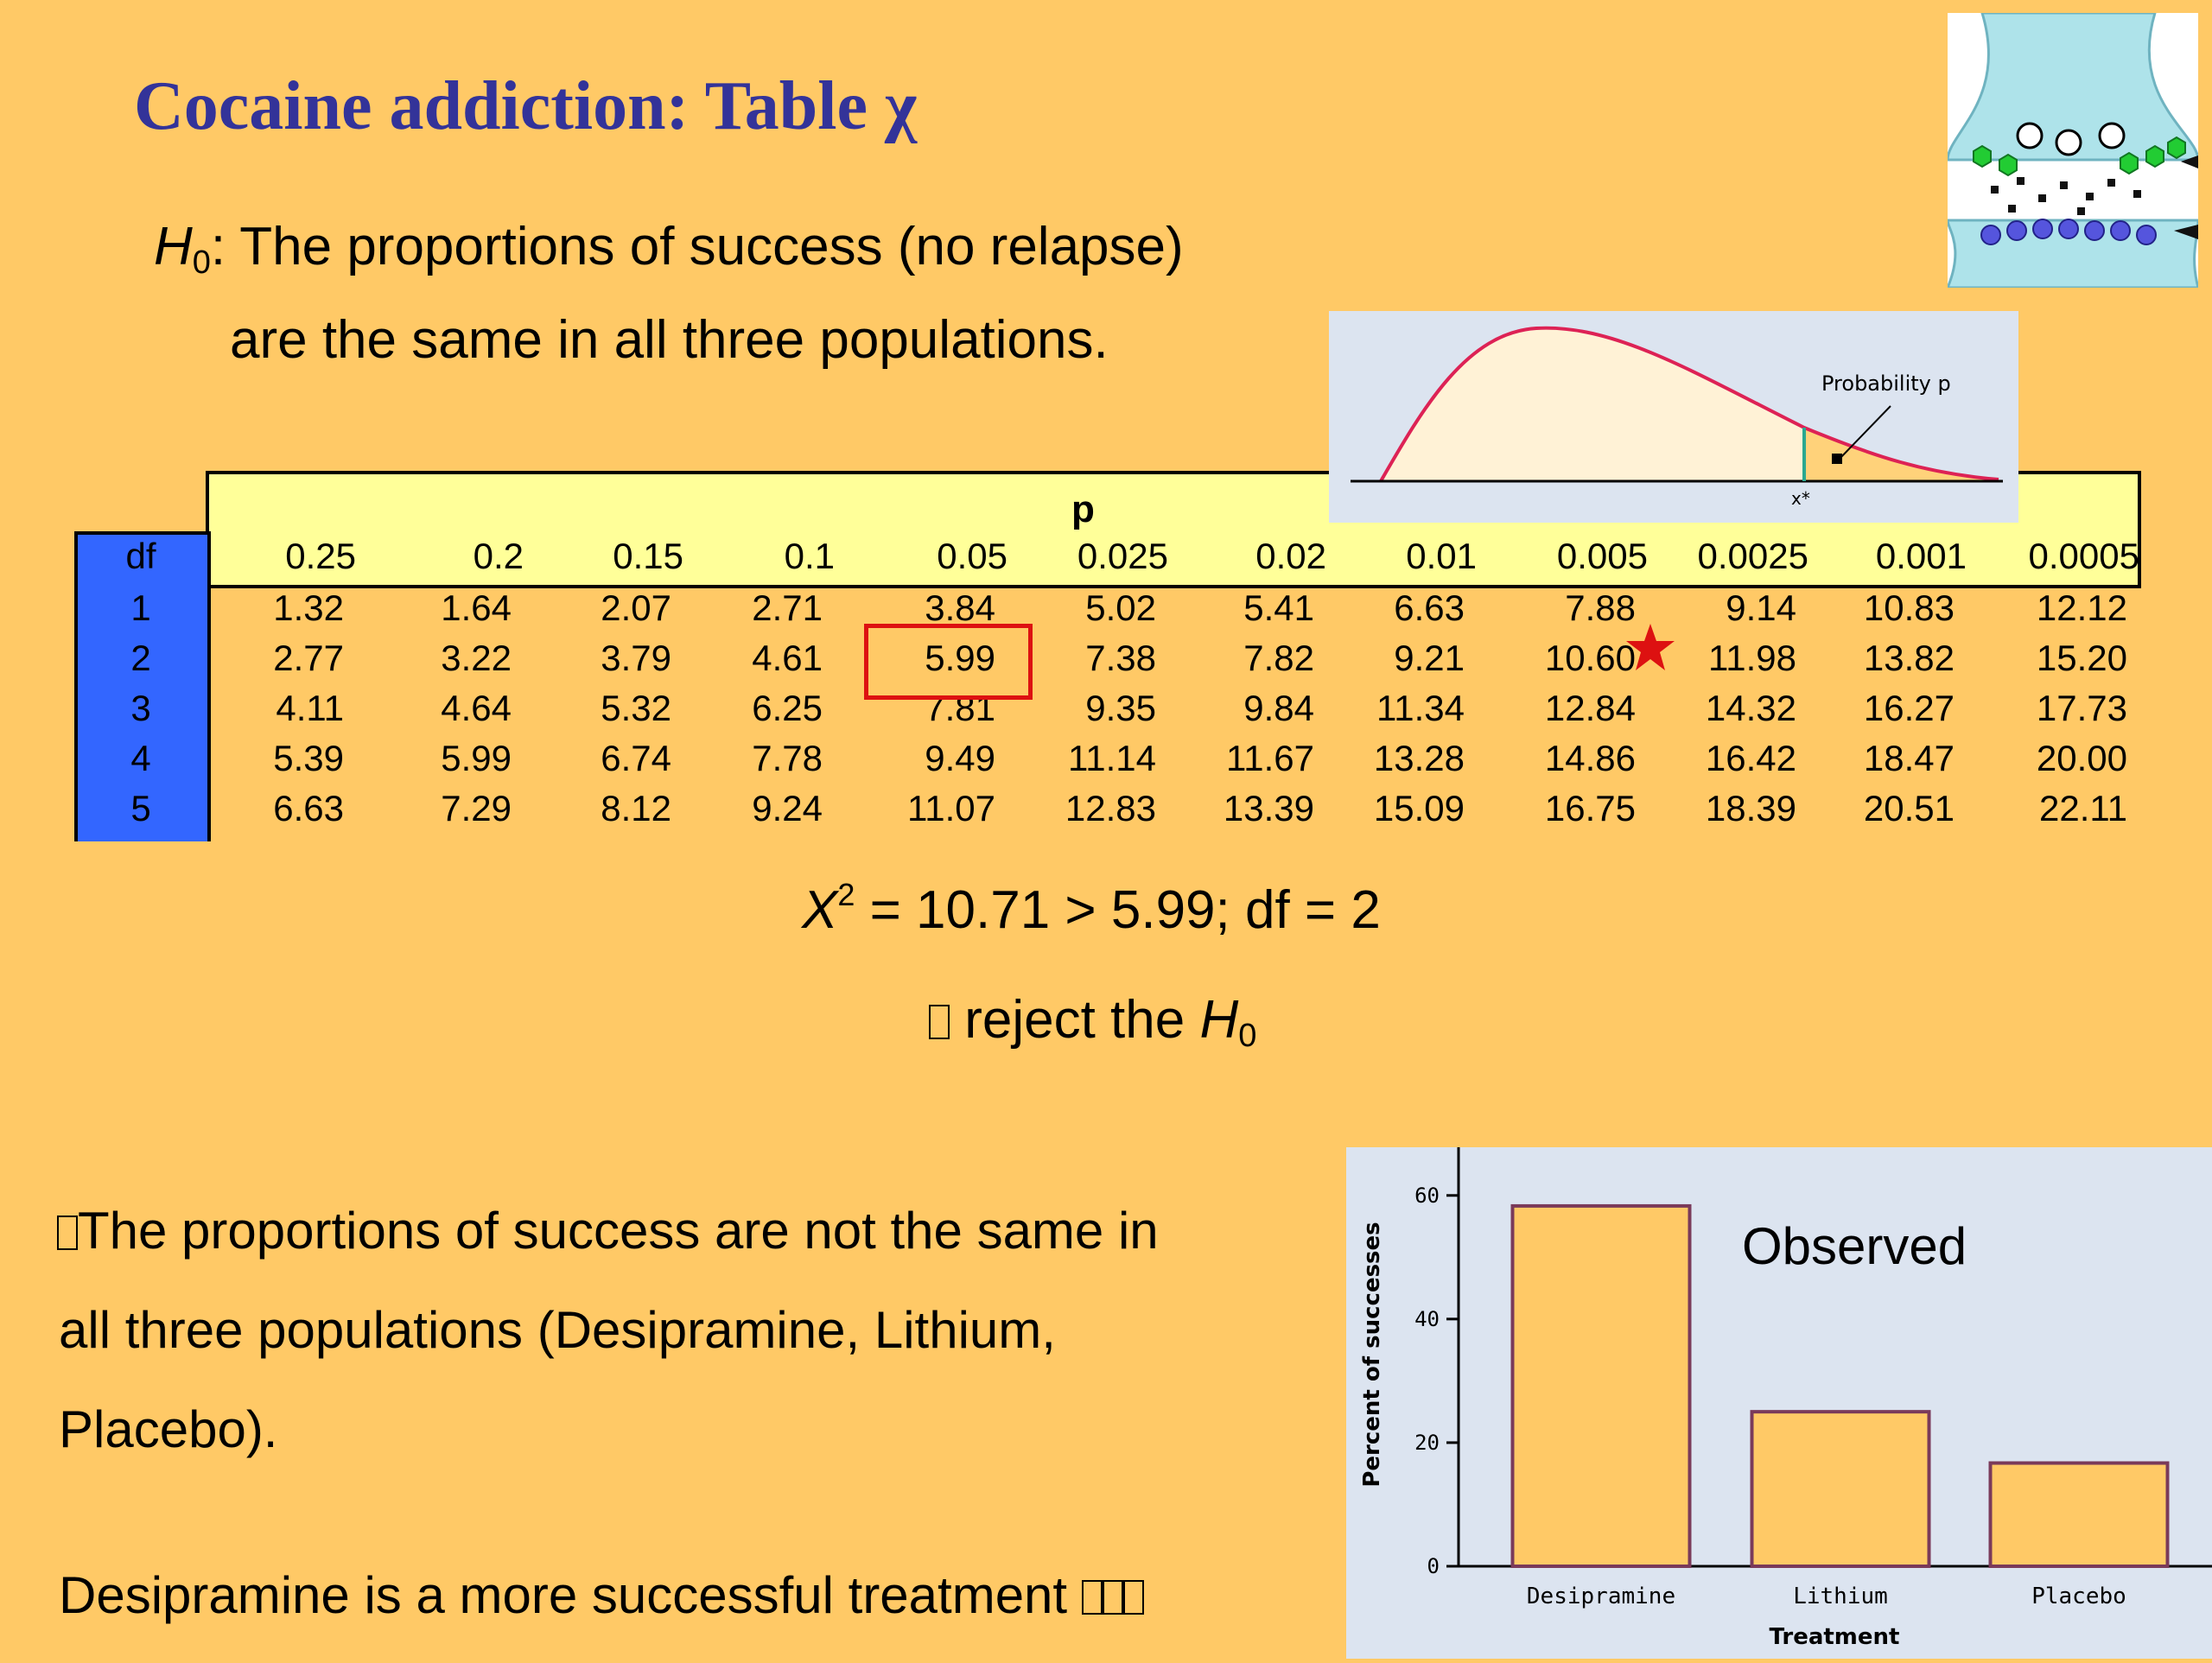 This screenshot has width=2212, height=1663. What do you see at coordinates (1420, 708) in the screenshot?
I see `table-cell: 11.34` at bounding box center [1420, 708].